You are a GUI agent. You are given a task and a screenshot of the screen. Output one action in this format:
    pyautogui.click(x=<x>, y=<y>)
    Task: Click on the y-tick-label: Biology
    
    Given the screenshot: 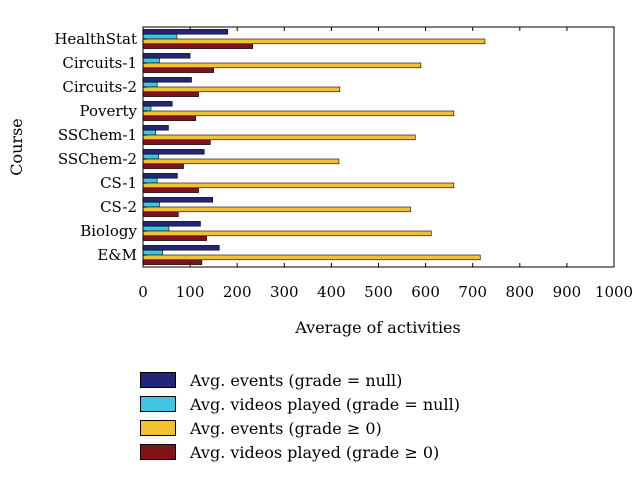 What is the action you would take?
    pyautogui.click(x=108, y=231)
    